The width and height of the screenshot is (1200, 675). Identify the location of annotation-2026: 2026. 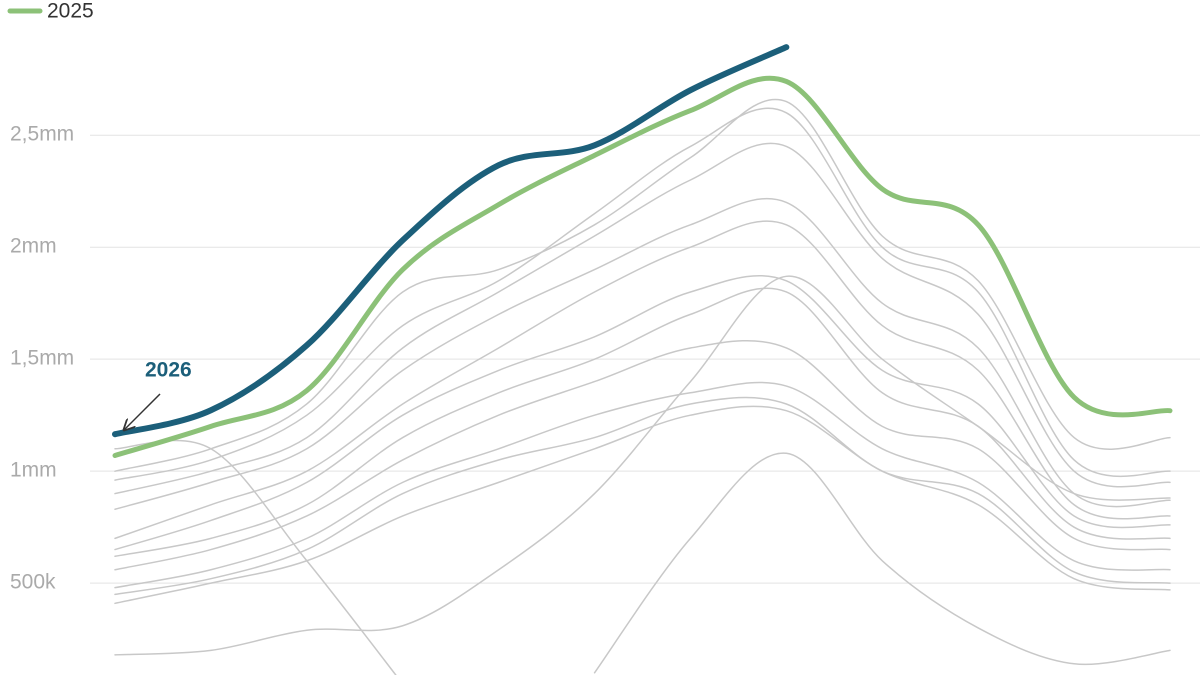
(168, 370).